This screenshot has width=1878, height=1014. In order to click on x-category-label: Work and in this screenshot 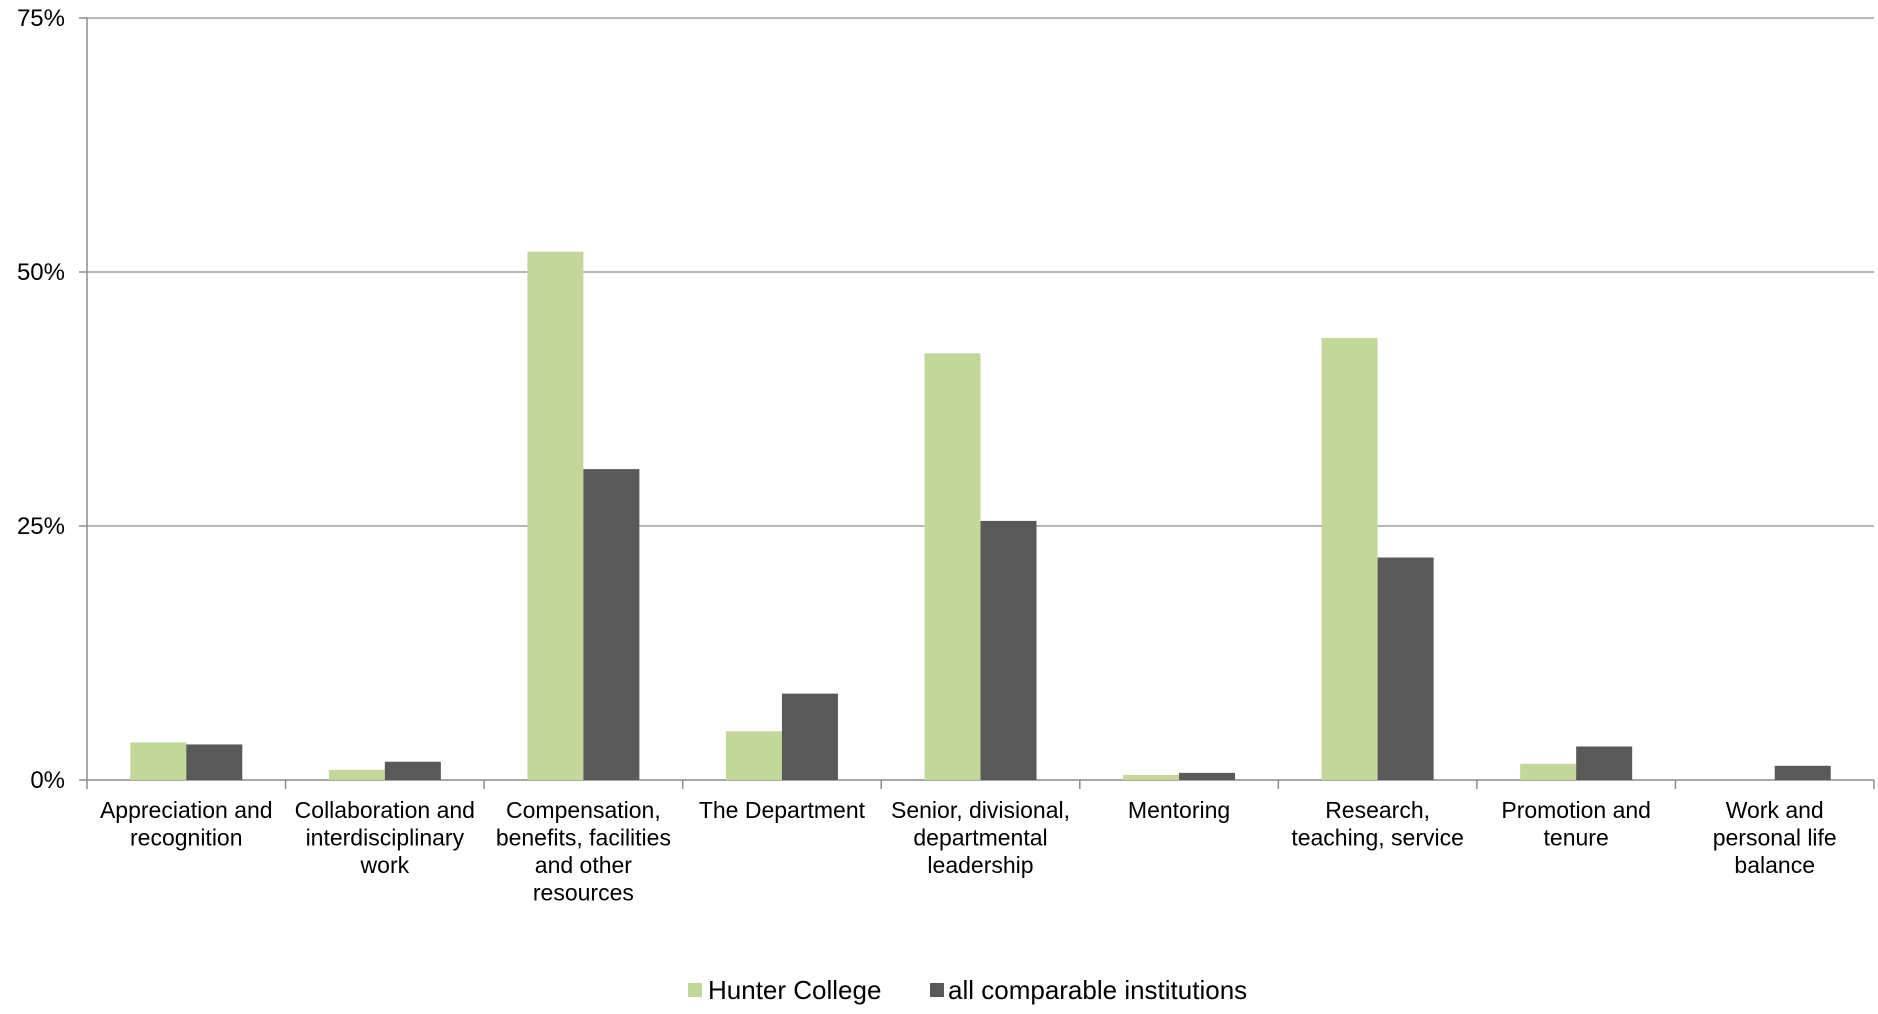, I will do `click(1775, 810)`.